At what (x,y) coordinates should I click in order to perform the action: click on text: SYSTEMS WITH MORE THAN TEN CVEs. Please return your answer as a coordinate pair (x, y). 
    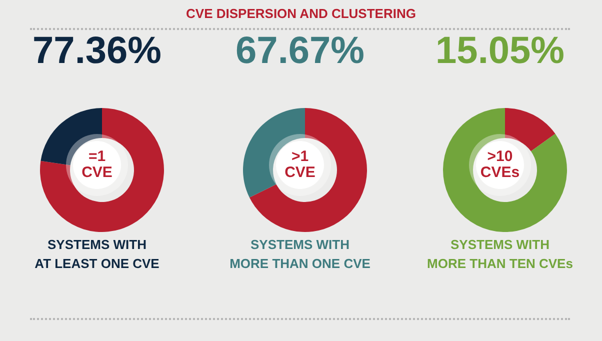
    Looking at the image, I should click on (500, 254).